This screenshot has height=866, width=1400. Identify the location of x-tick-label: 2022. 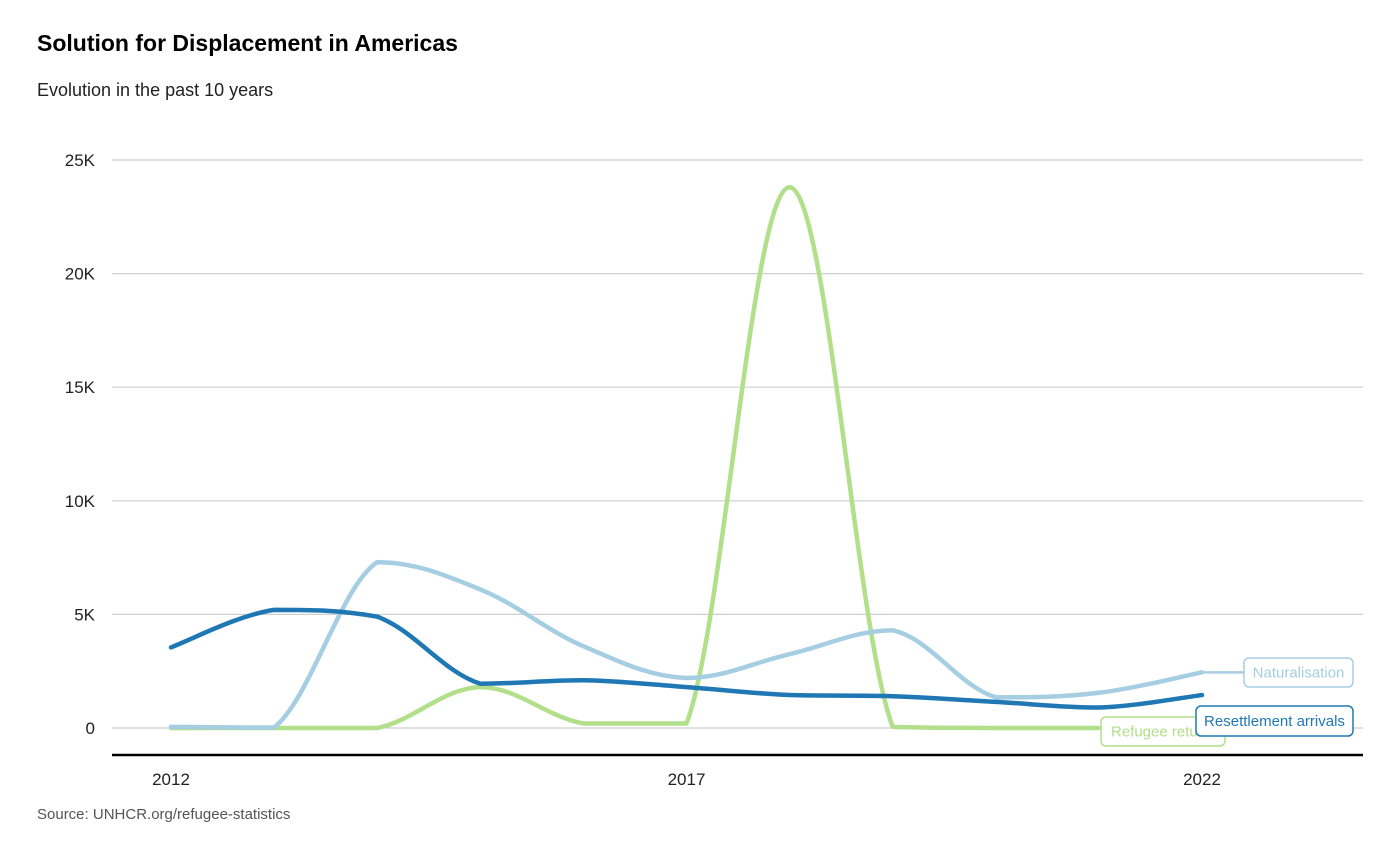
(1202, 779).